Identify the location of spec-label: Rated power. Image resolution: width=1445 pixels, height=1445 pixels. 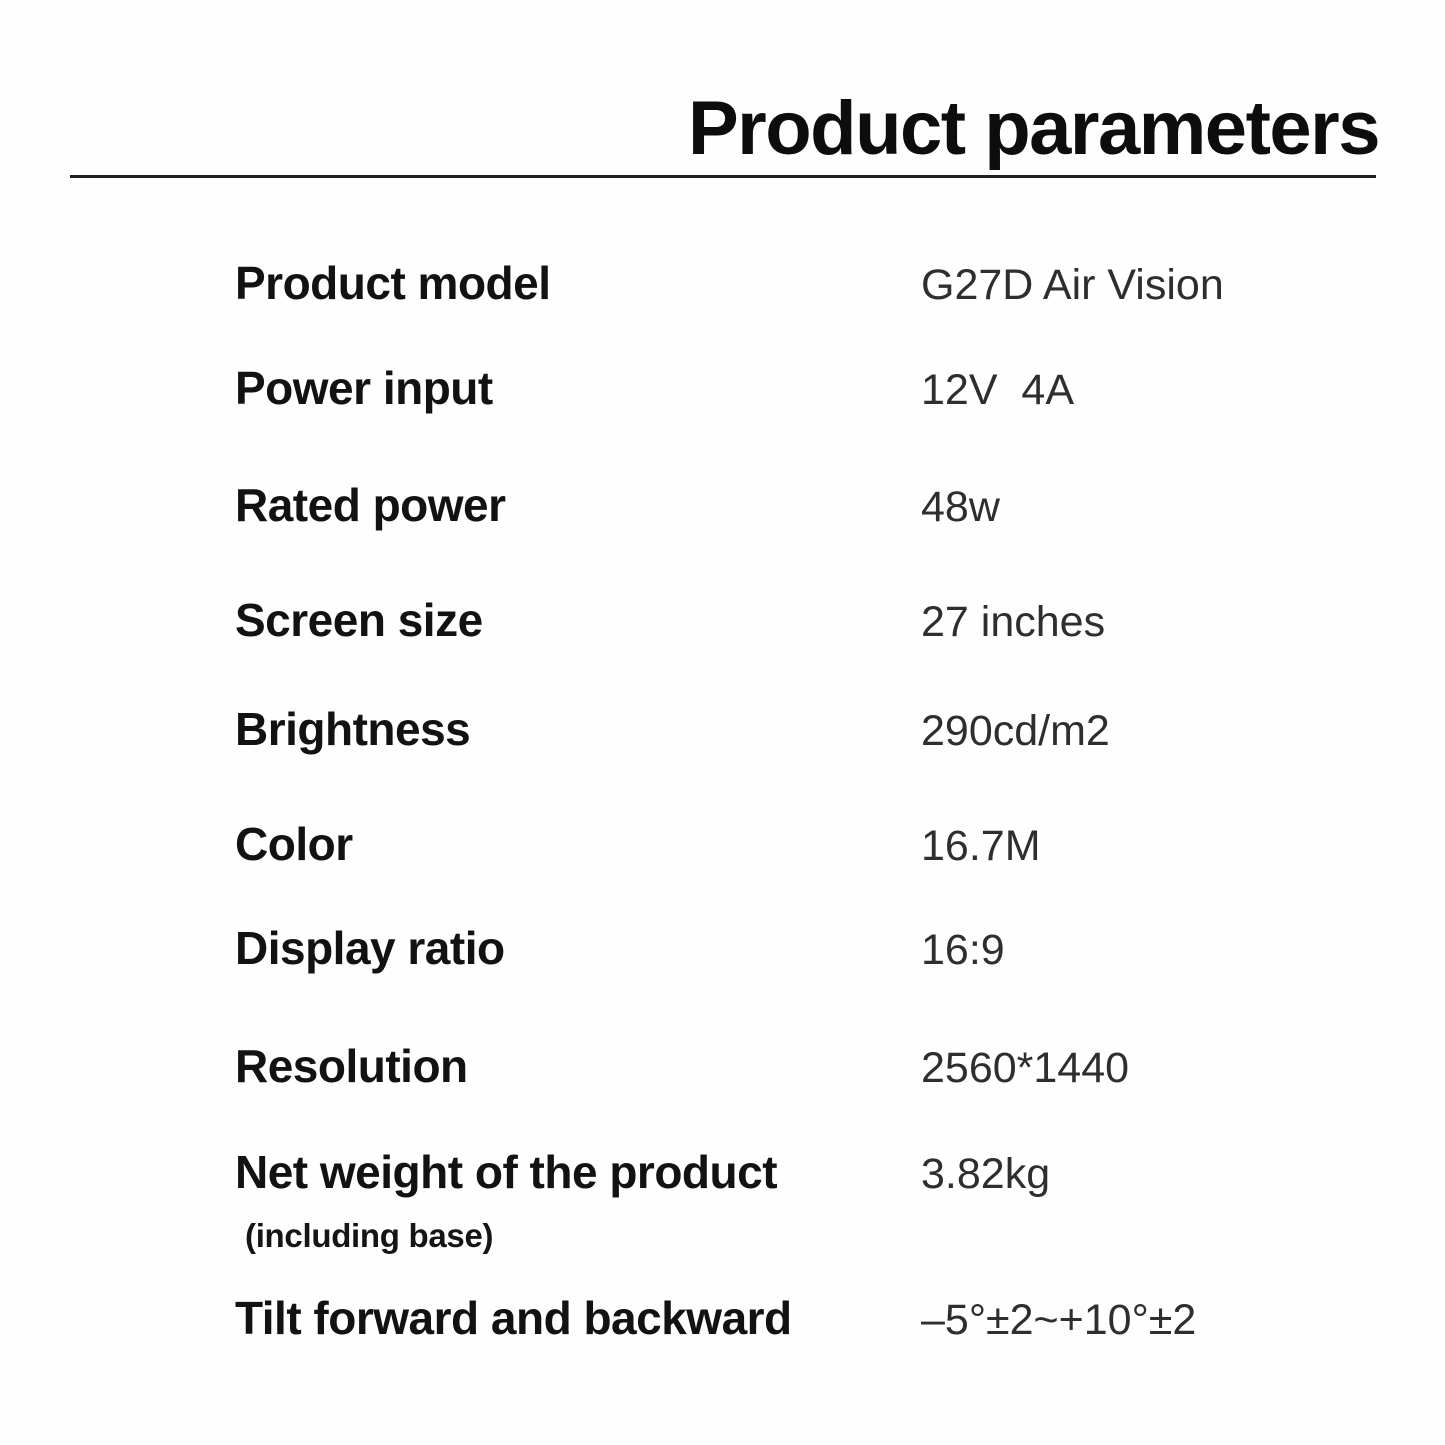
(370, 505).